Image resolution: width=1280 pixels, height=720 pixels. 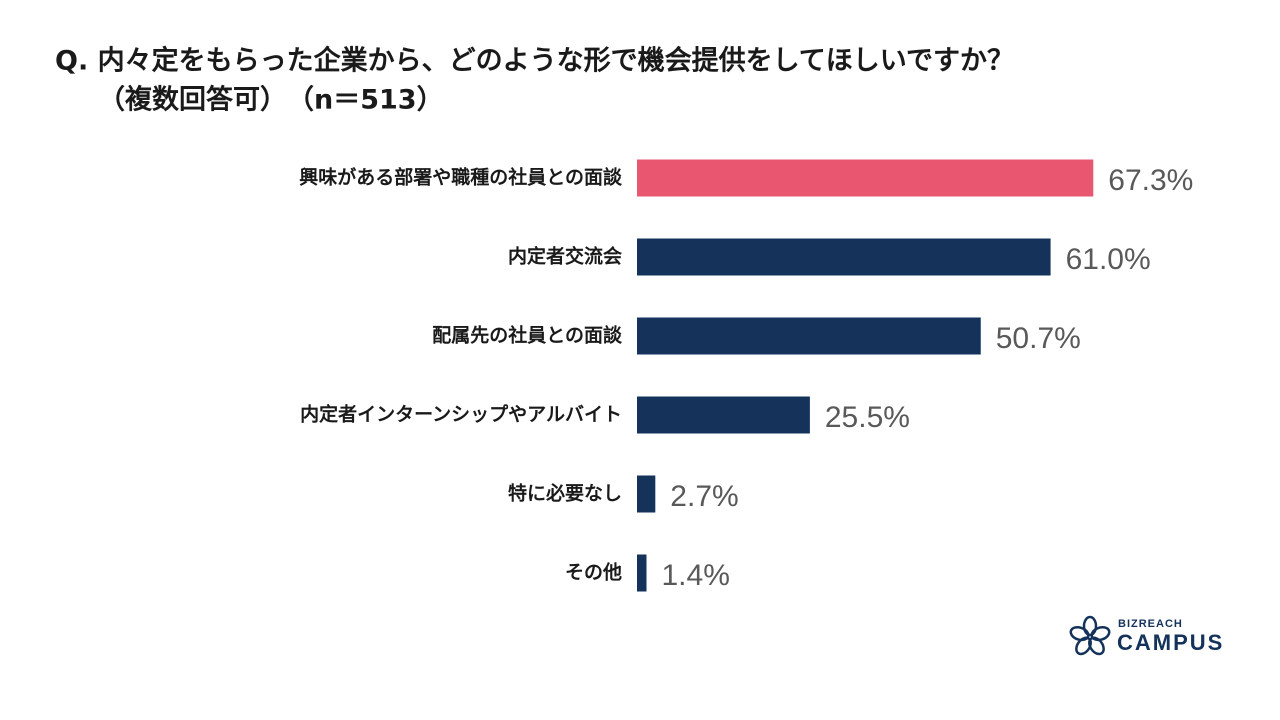 I want to click on category-label: 特に必要なし, so click(x=565, y=493).